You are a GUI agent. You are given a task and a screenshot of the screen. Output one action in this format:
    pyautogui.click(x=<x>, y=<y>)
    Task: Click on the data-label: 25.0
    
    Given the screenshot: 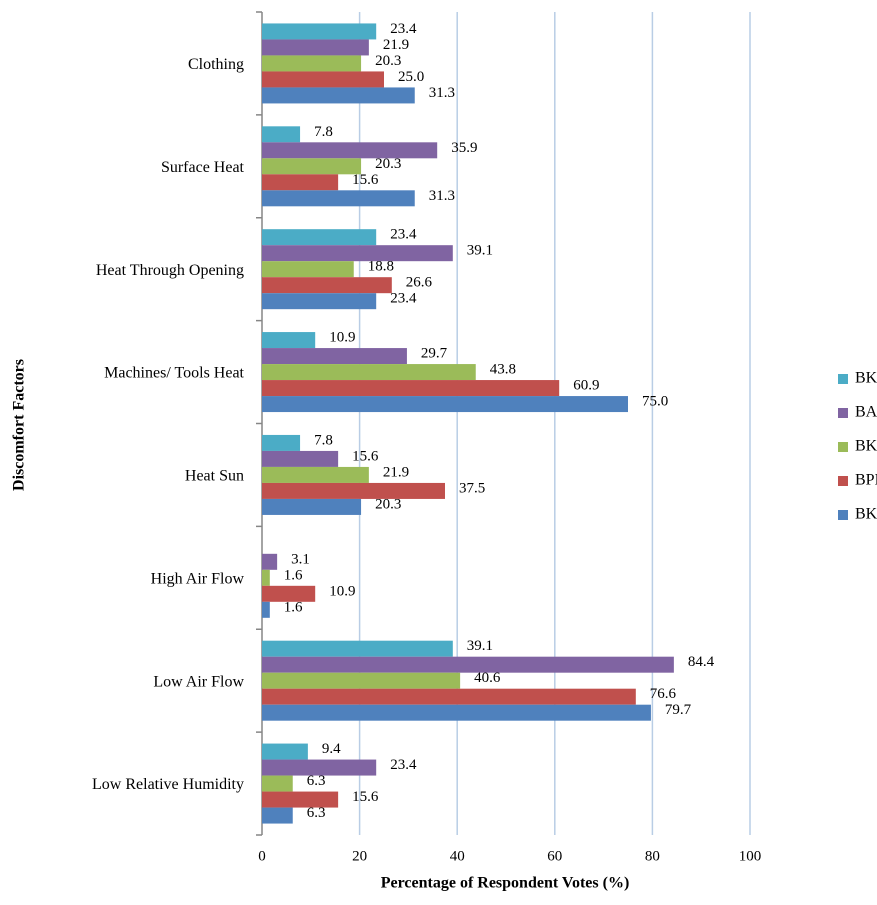 What is the action you would take?
    pyautogui.click(x=411, y=77)
    